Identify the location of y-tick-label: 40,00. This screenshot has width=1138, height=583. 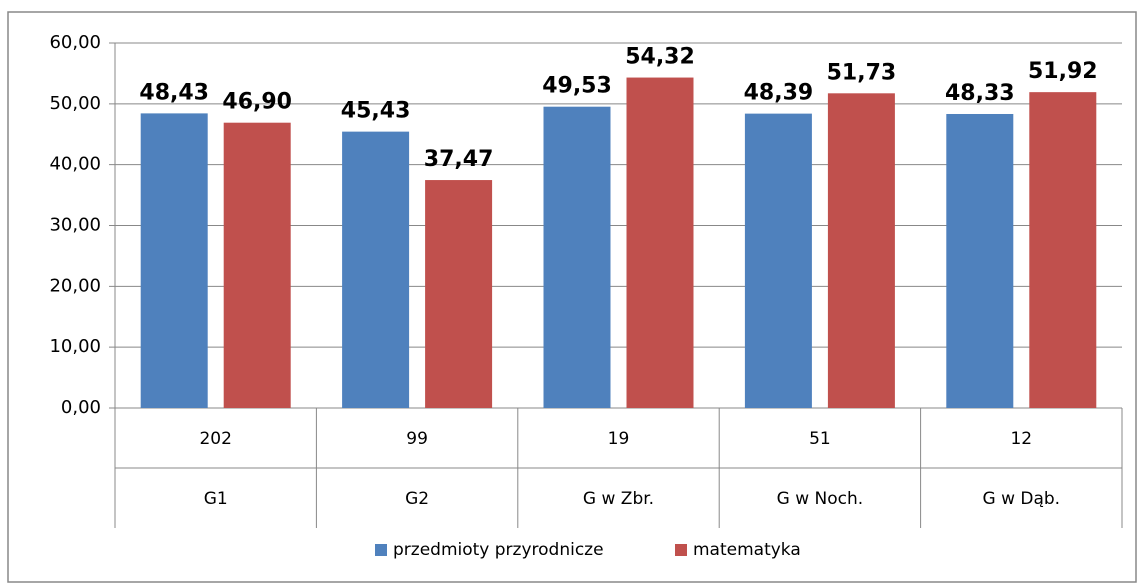
(75, 164).